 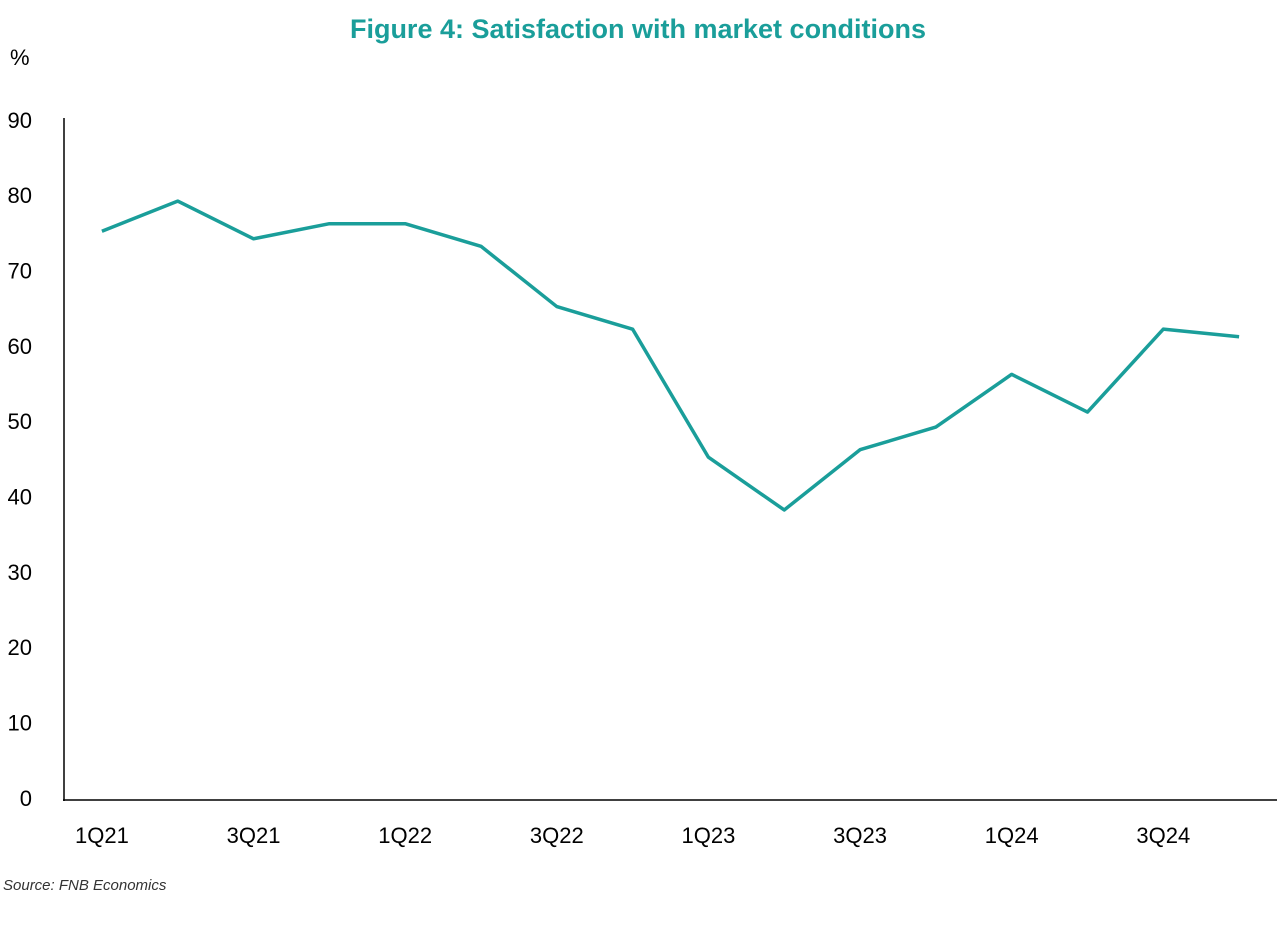 What do you see at coordinates (20, 421) in the screenshot?
I see `y-tick-label: 50` at bounding box center [20, 421].